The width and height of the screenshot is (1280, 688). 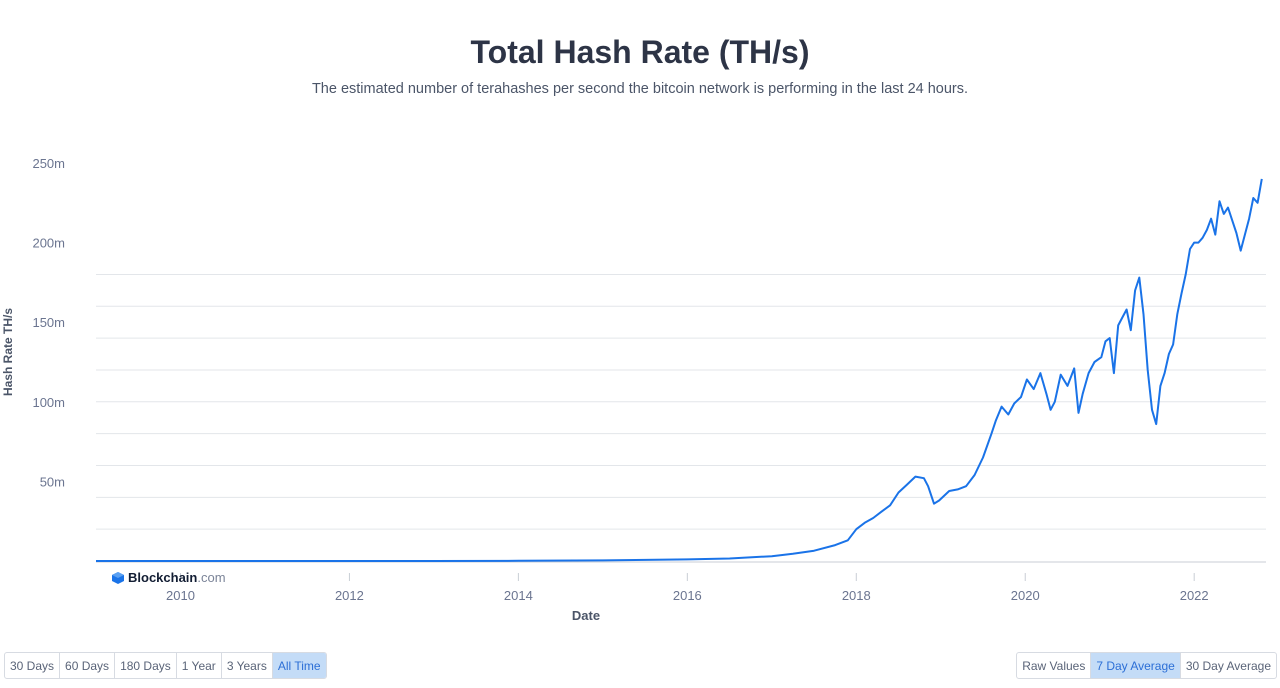 What do you see at coordinates (518, 595) in the screenshot?
I see `x-tick-label: 2014` at bounding box center [518, 595].